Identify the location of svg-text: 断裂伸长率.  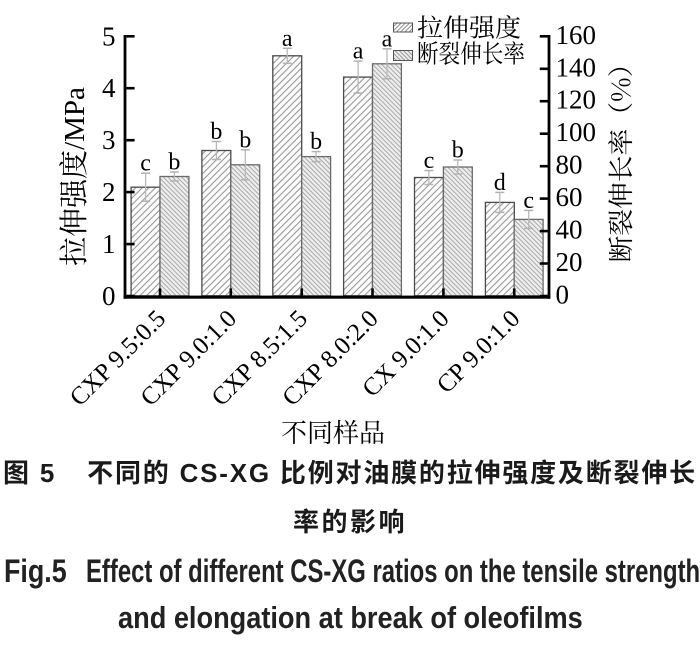
(471, 53).